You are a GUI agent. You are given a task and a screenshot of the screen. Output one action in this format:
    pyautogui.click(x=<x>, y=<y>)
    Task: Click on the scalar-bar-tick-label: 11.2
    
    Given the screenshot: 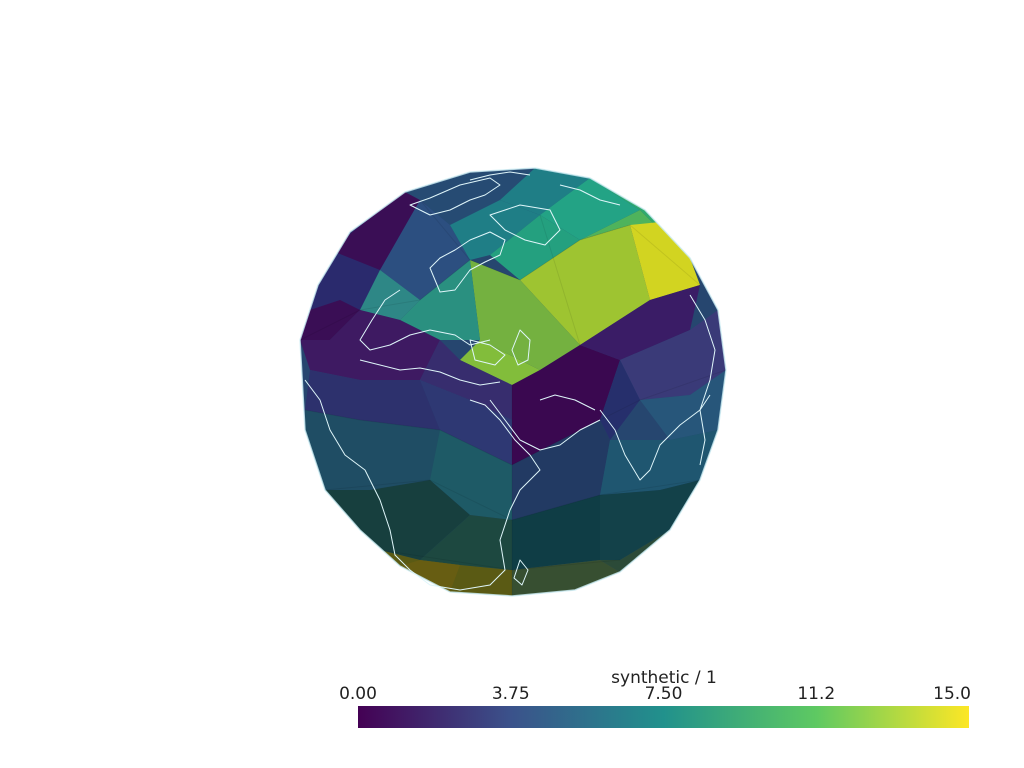 What is the action you would take?
    pyautogui.click(x=816, y=694)
    